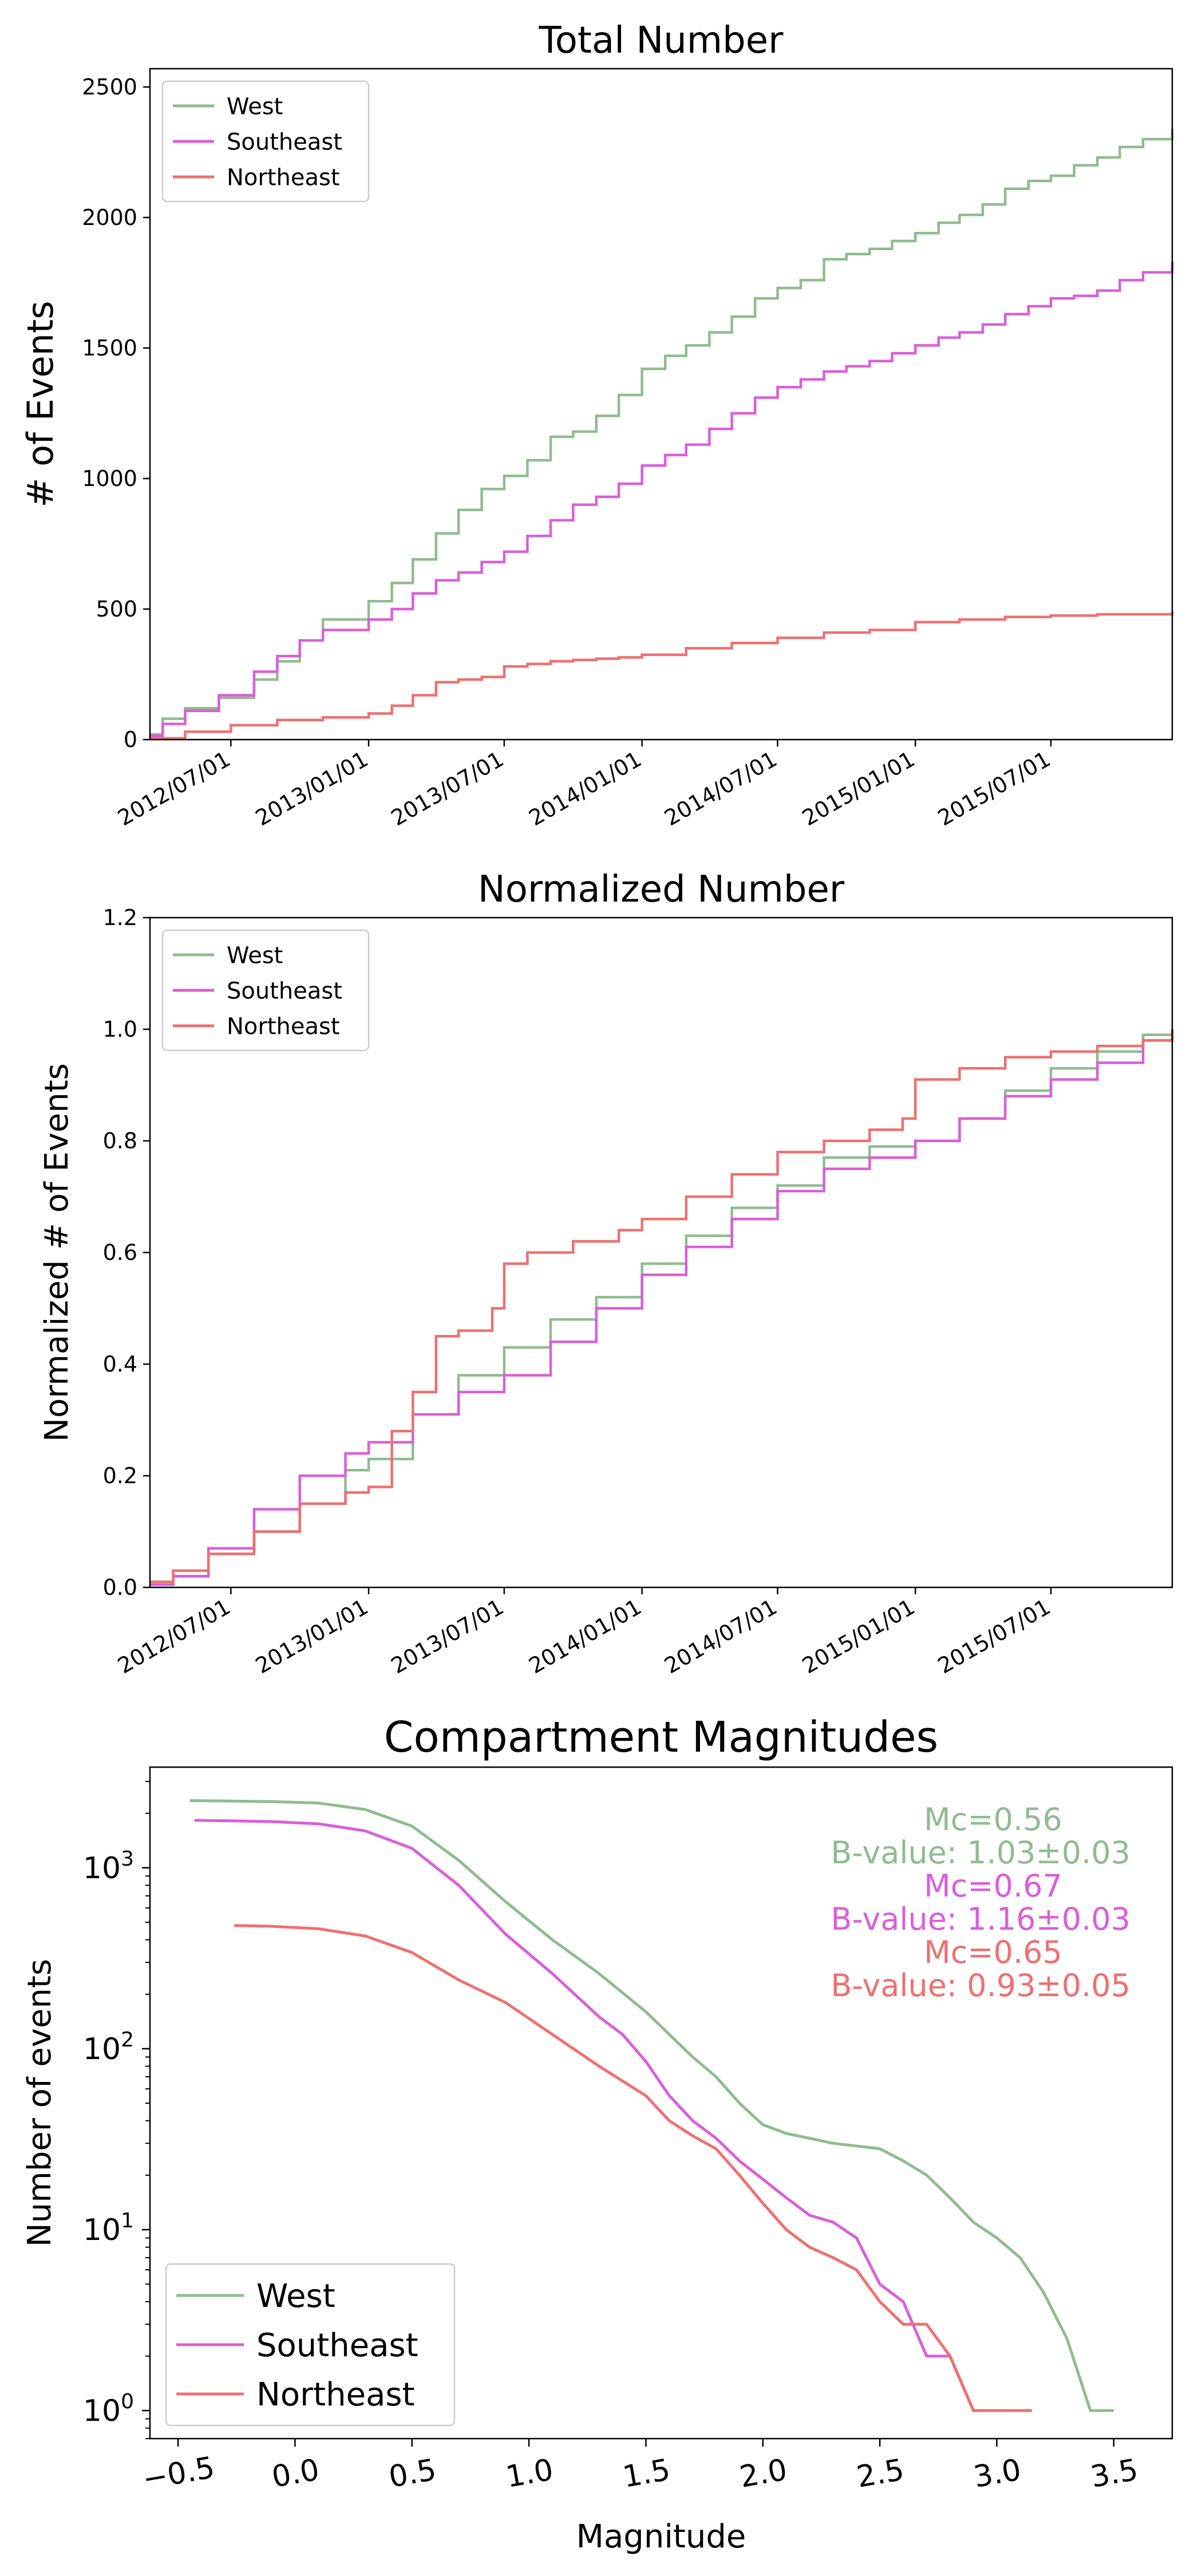 The width and height of the screenshot is (1202, 2576). I want to click on annotation-3: B-value: 1.16±0.03, so click(981, 1919).